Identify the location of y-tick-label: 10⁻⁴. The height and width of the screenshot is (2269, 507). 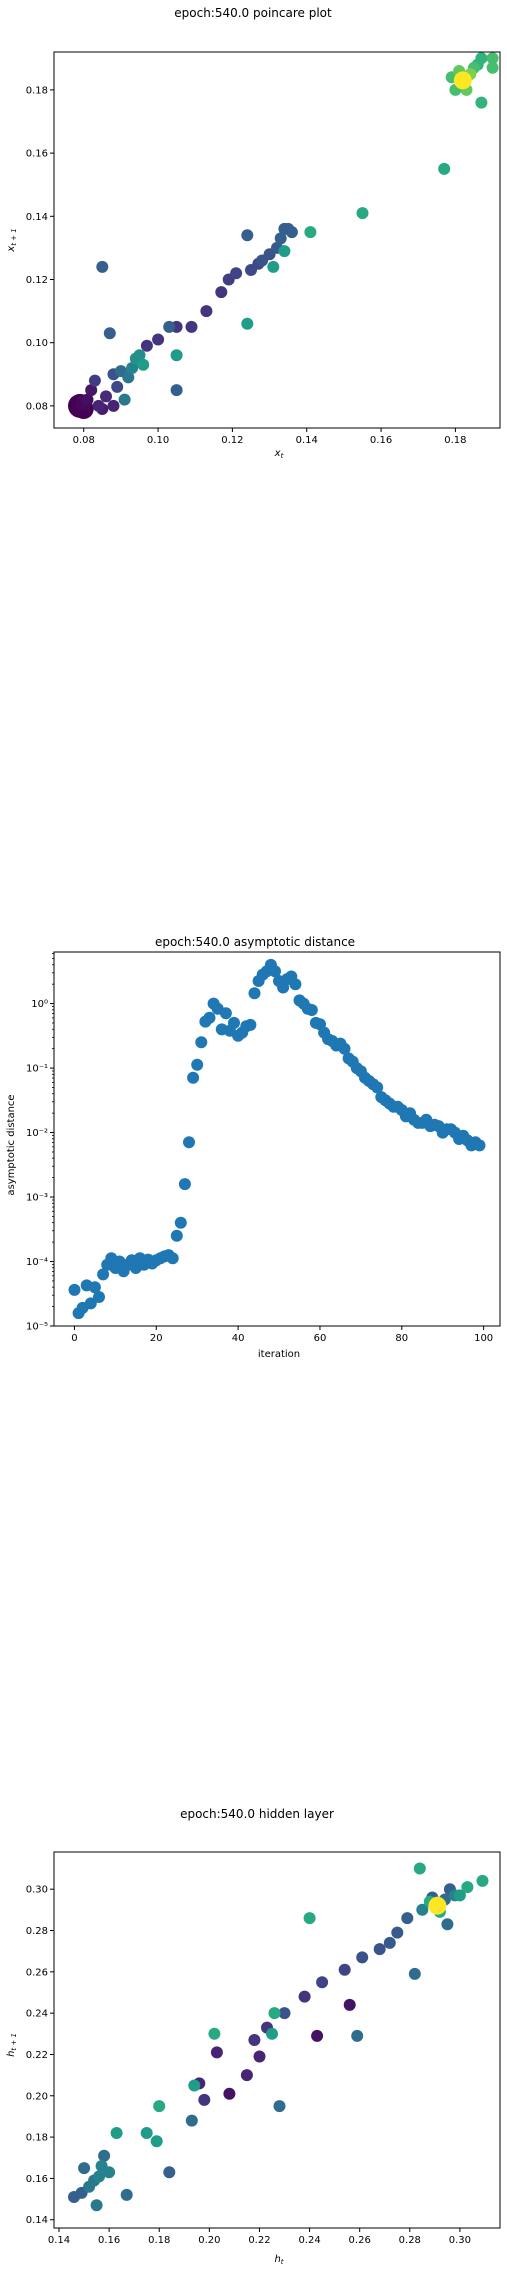
(37, 1262).